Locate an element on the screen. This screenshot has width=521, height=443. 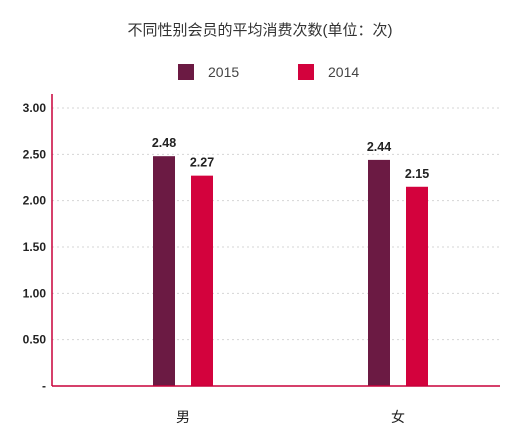
y-tick-label: 3.00 is located at coordinates (35, 108).